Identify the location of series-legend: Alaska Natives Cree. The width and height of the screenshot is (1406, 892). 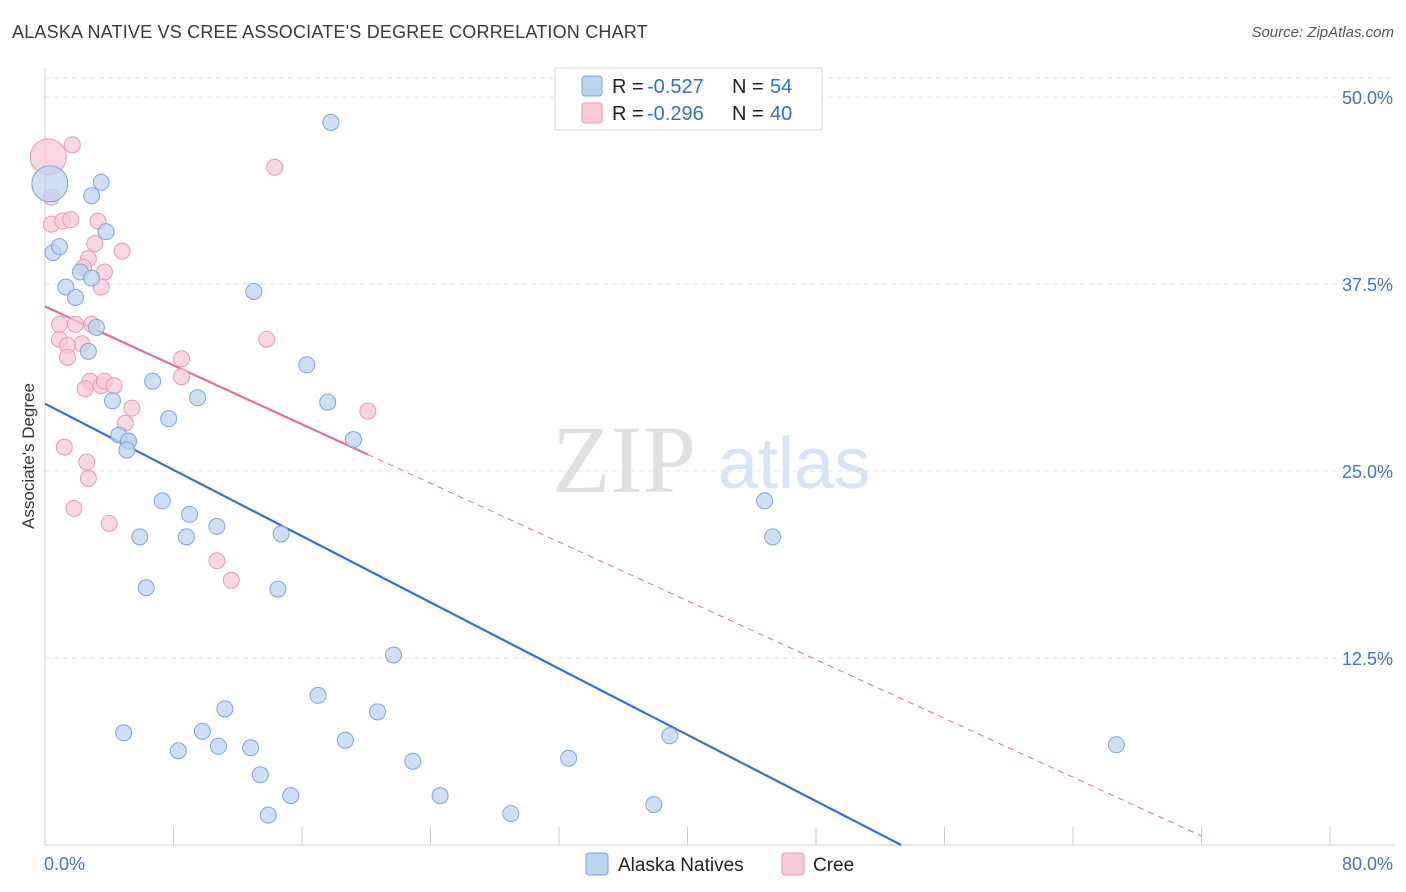
(719, 864).